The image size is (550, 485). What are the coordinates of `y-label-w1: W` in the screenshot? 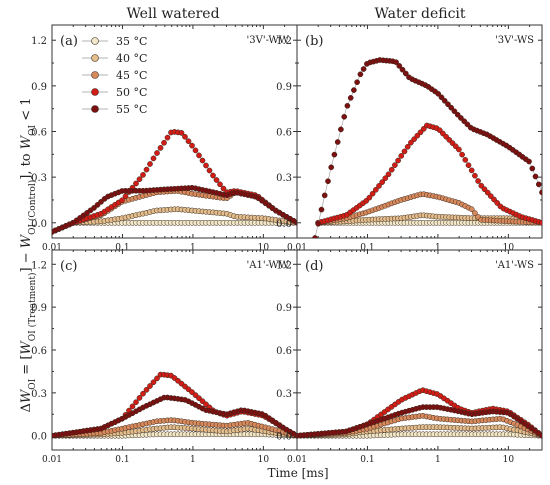 It's located at (26, 395).